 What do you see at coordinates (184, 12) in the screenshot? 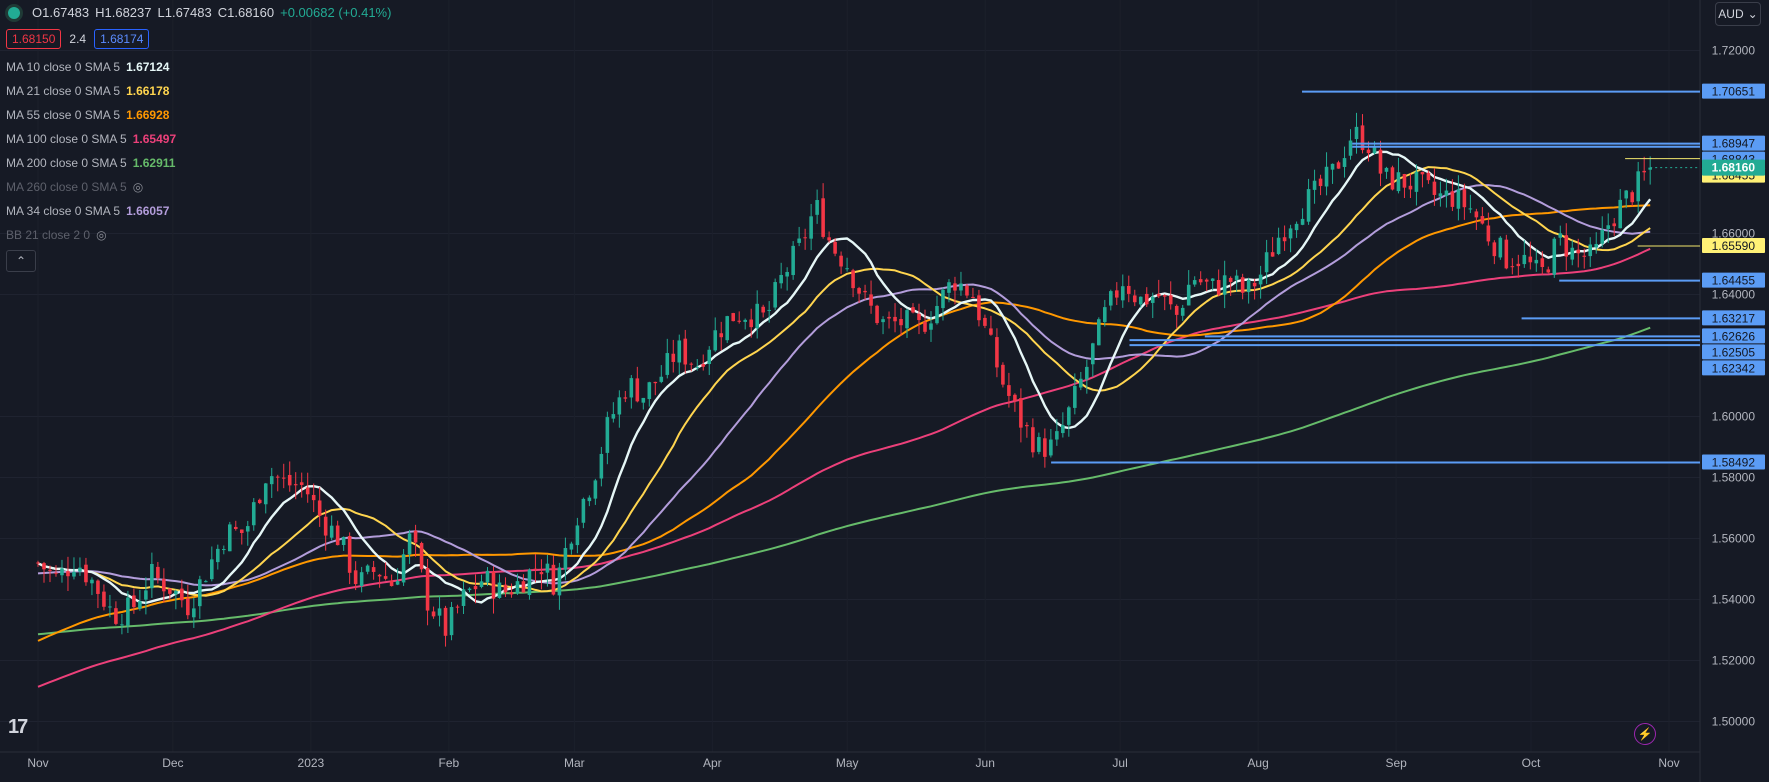
I see `ohlc-low: L1.67483` at bounding box center [184, 12].